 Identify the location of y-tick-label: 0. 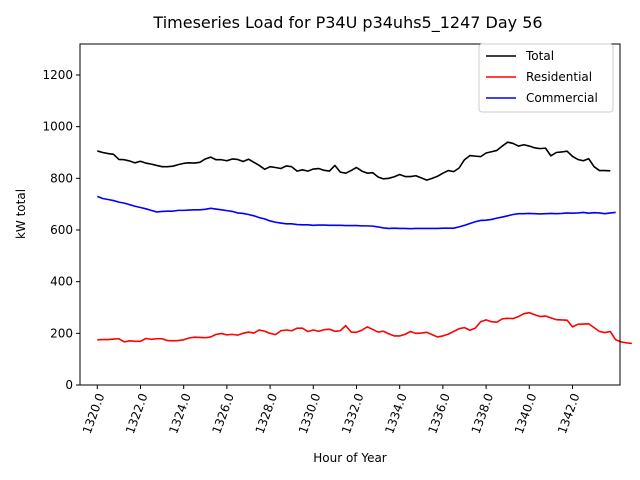
(69, 385).